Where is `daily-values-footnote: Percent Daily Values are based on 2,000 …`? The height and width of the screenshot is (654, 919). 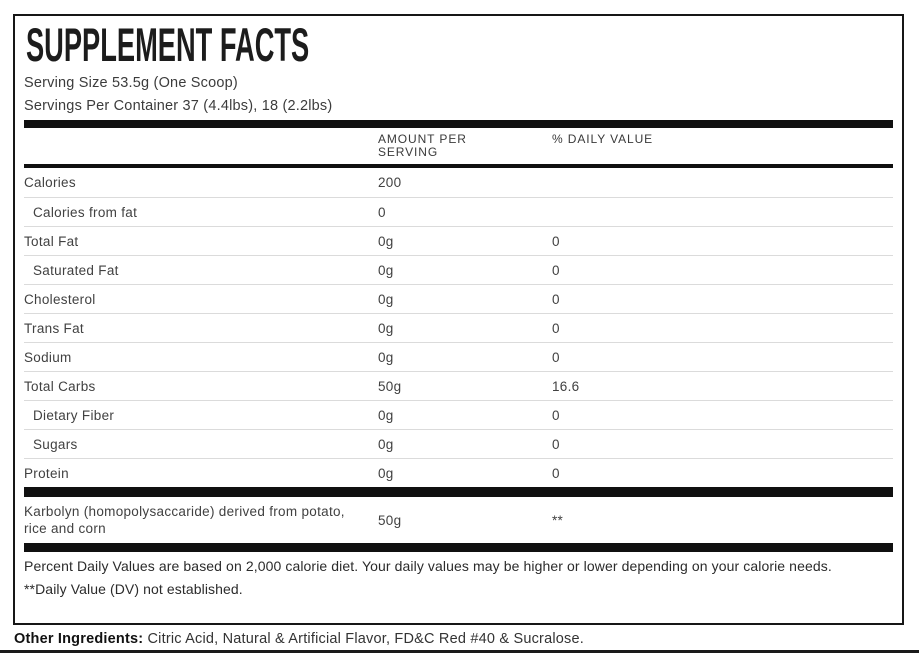
daily-values-footnote: Percent Daily Values are based on 2,000 … is located at coordinates (428, 566).